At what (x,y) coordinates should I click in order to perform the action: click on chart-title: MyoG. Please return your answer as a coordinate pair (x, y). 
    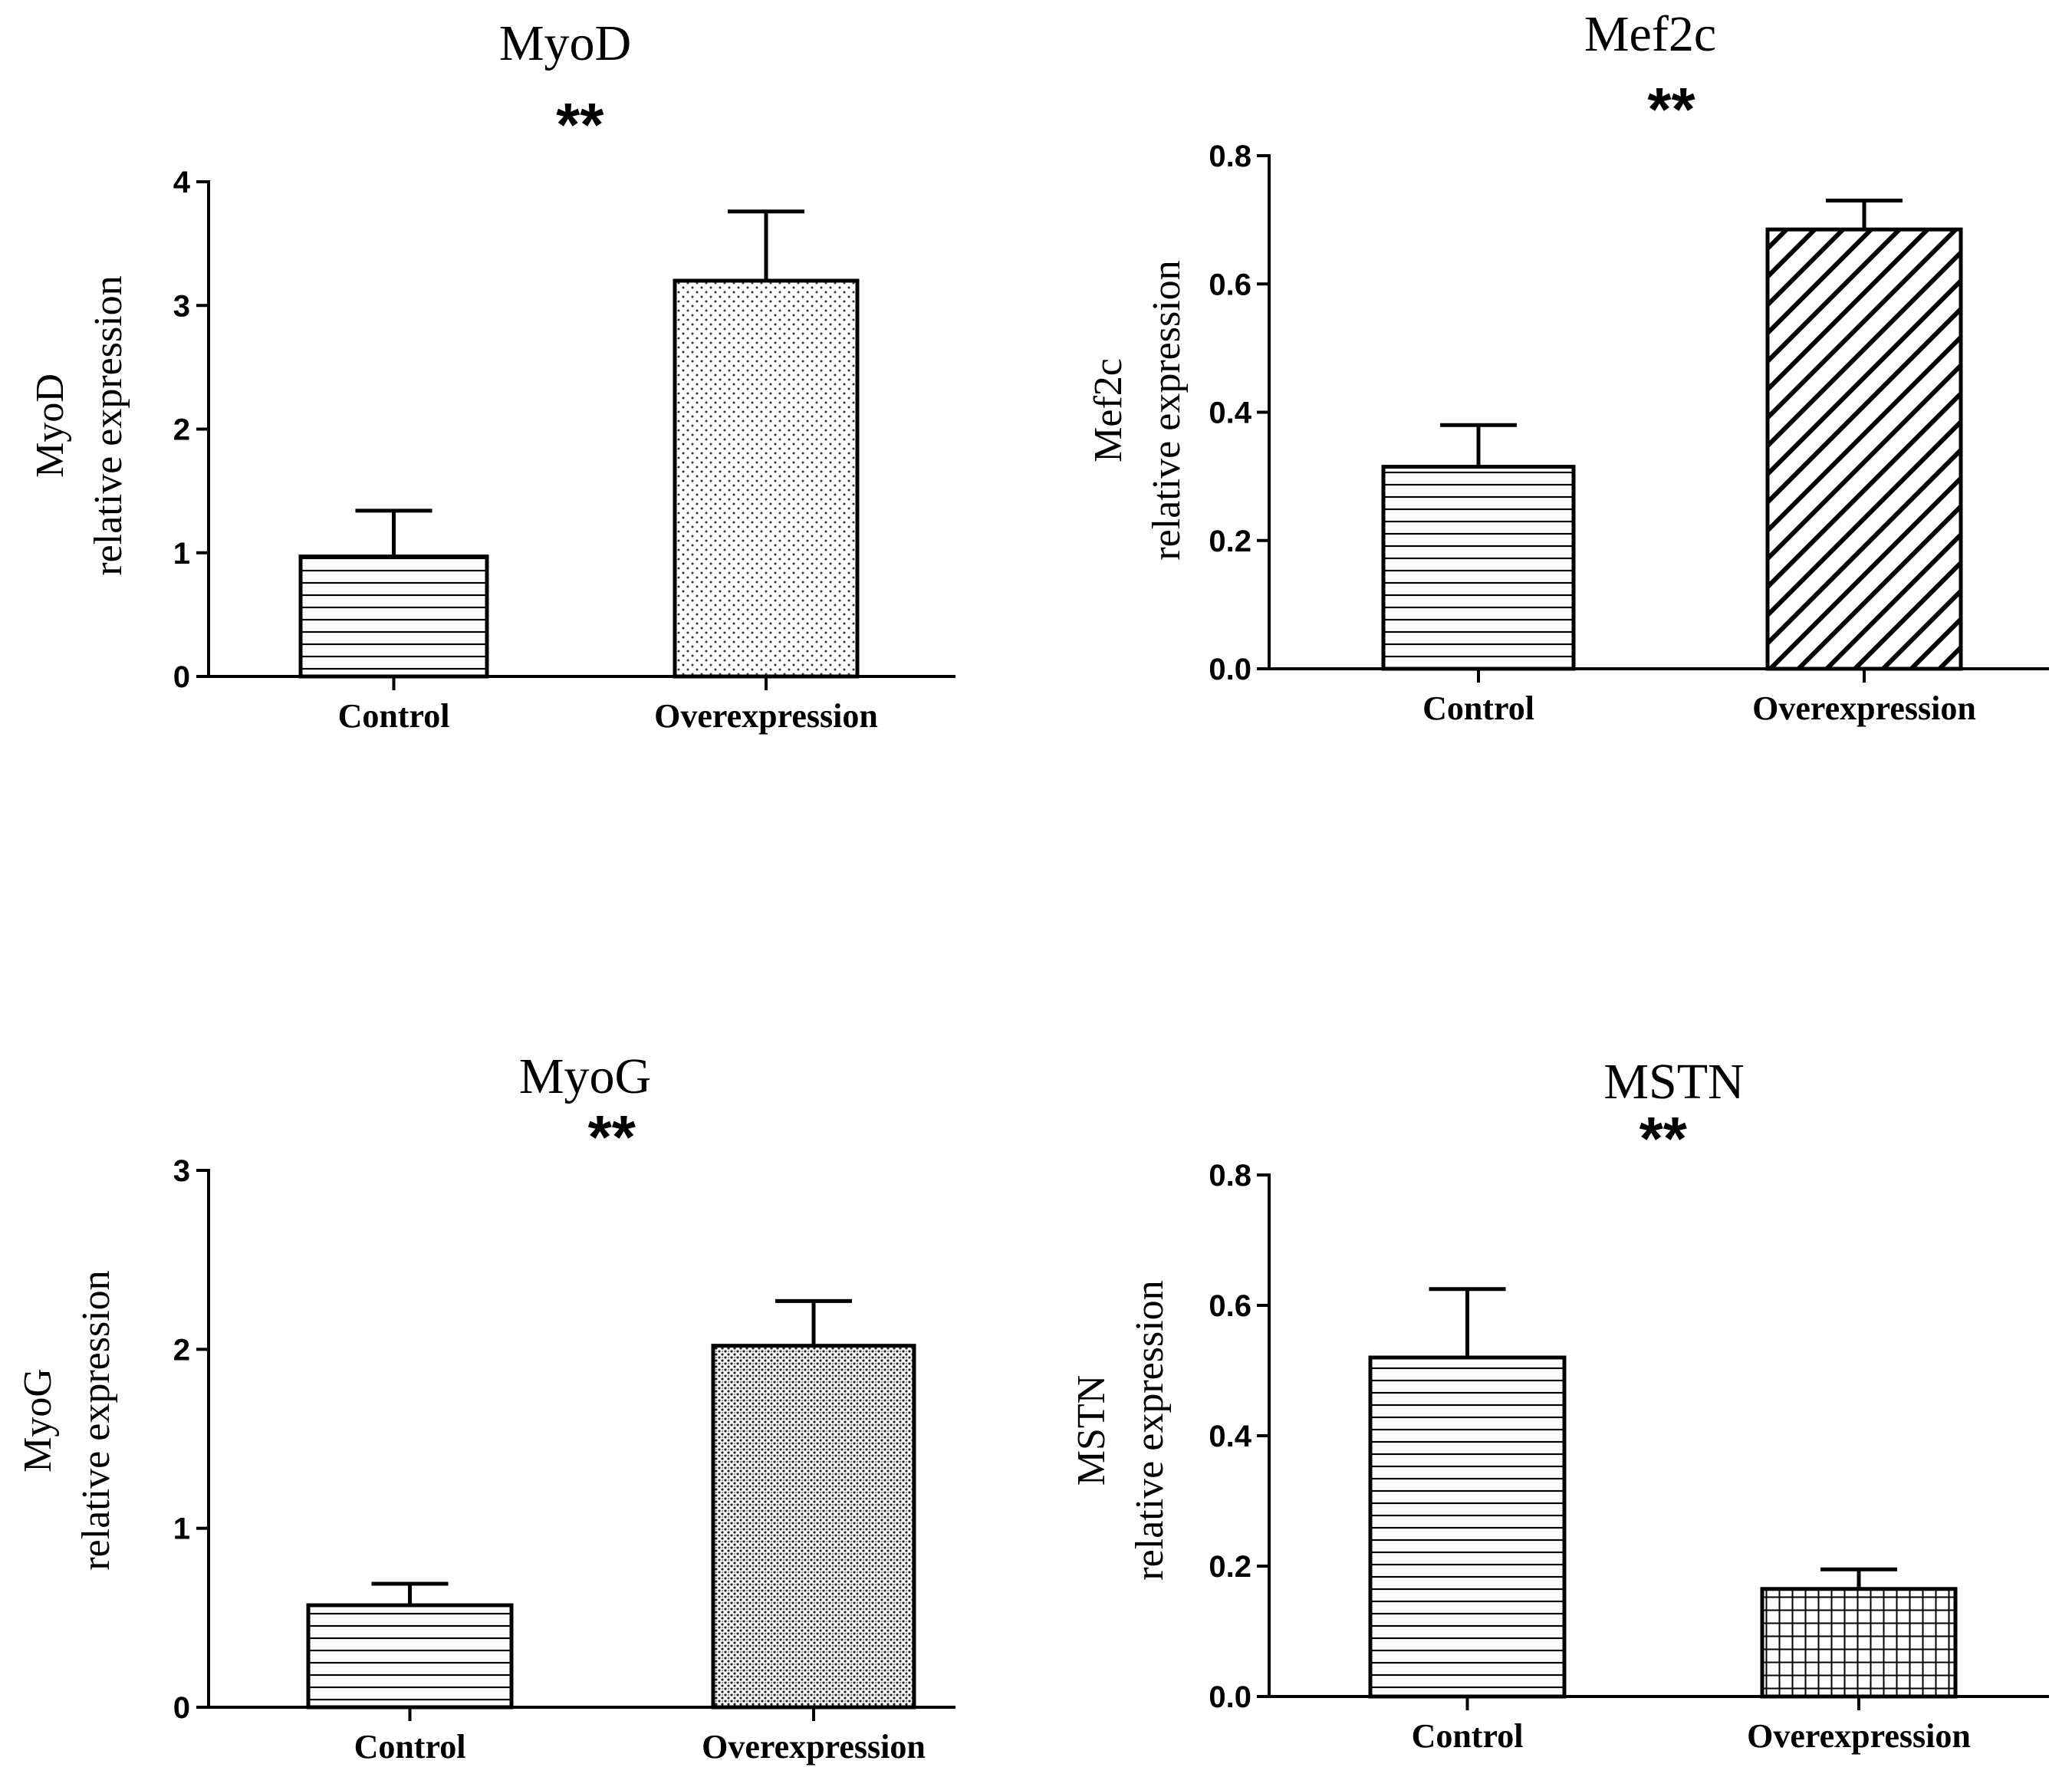
    Looking at the image, I should click on (585, 1076).